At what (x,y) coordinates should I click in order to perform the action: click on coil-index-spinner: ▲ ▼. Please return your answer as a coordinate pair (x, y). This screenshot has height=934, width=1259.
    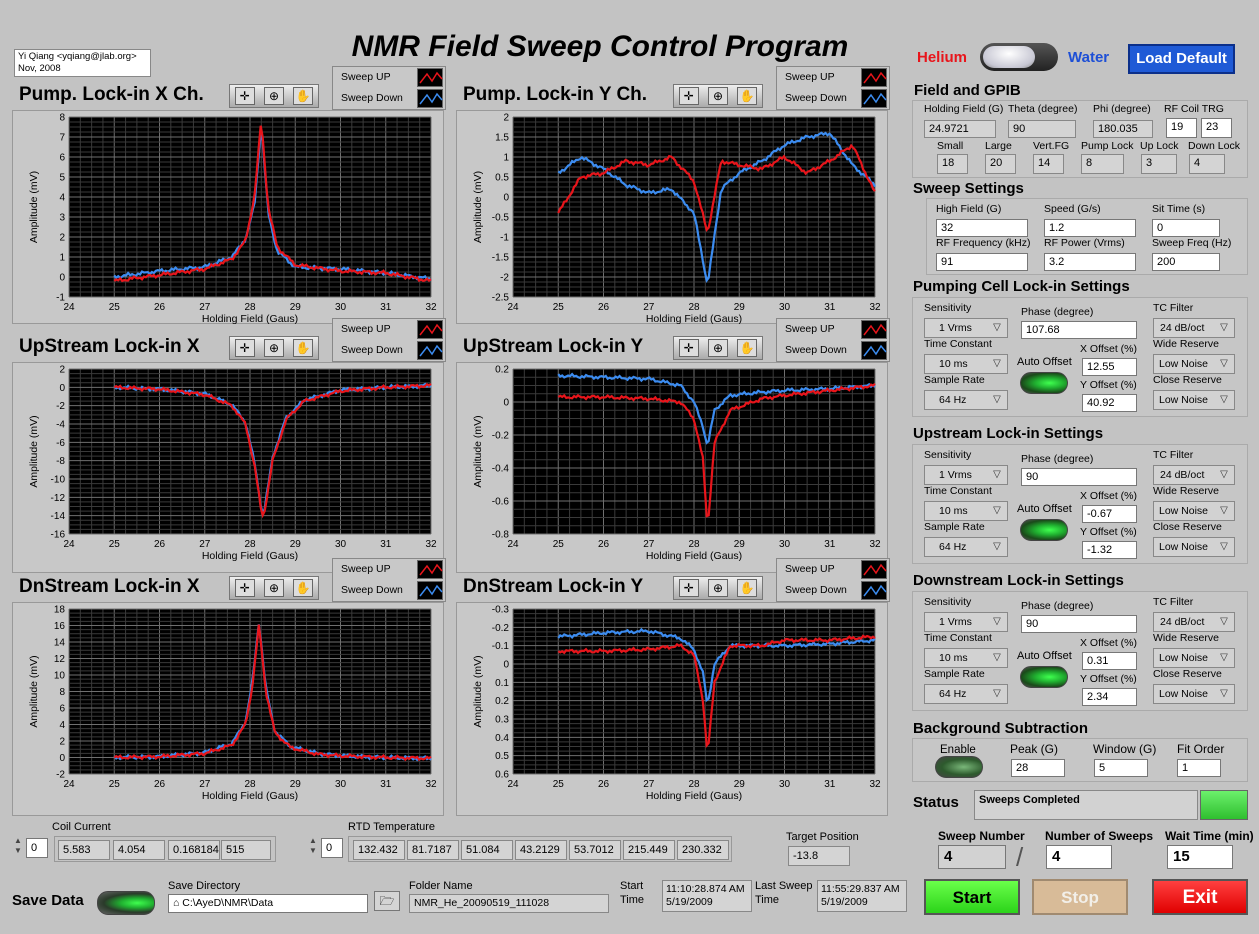
    Looking at the image, I should click on (18, 845).